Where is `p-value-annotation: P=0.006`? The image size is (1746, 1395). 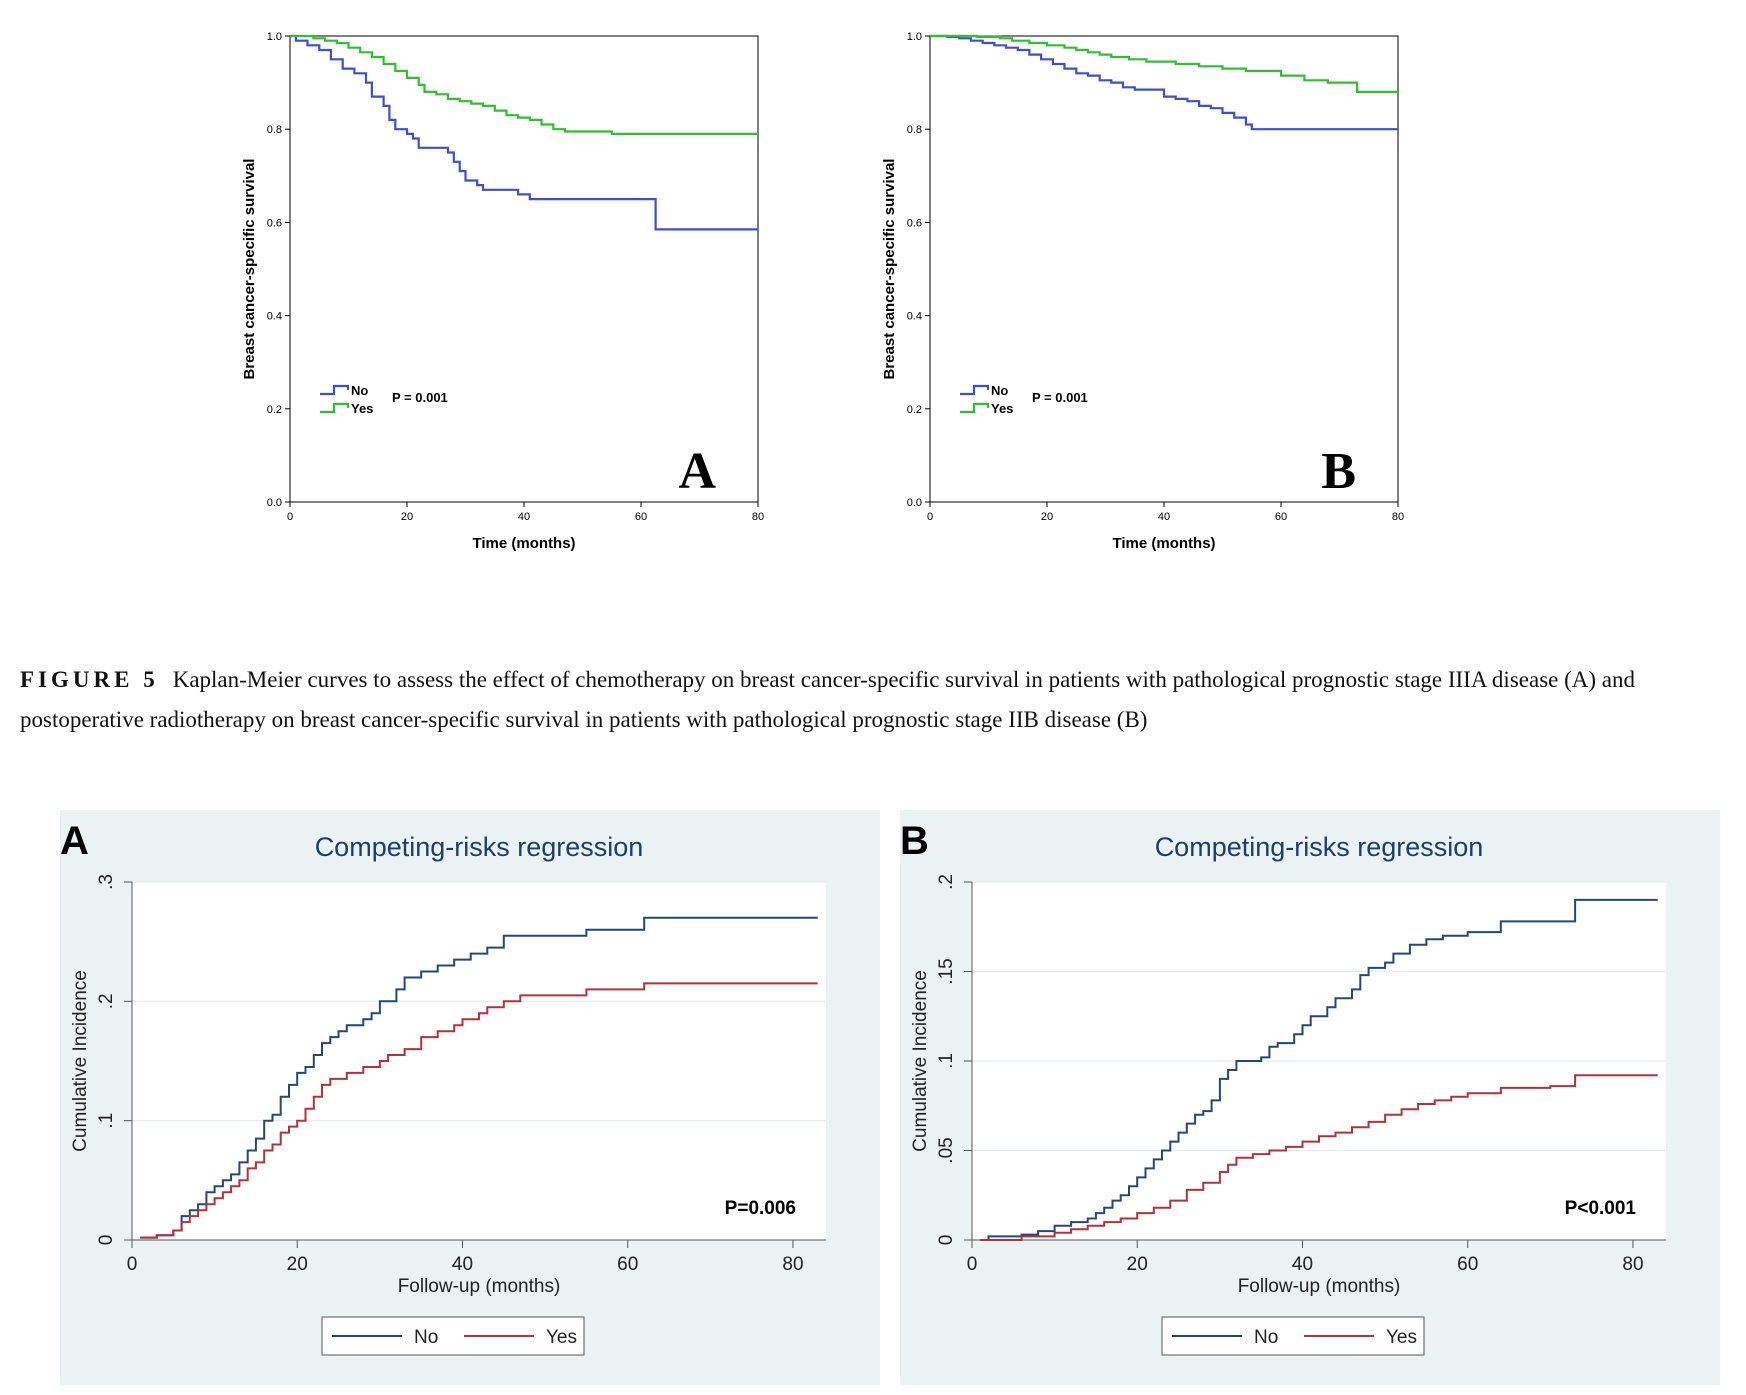
p-value-annotation: P=0.006 is located at coordinates (760, 1208).